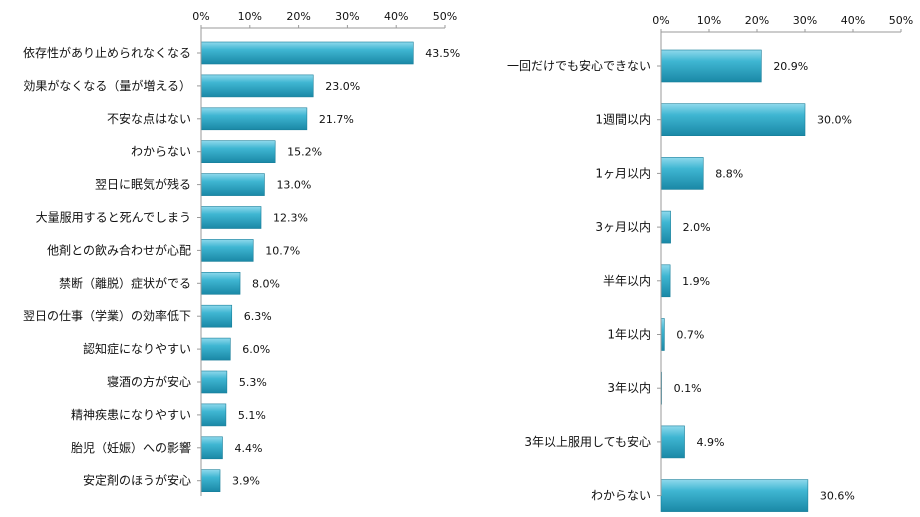  Describe the element at coordinates (396, 16) in the screenshot. I see `left-x-tick-label: 40%` at that location.